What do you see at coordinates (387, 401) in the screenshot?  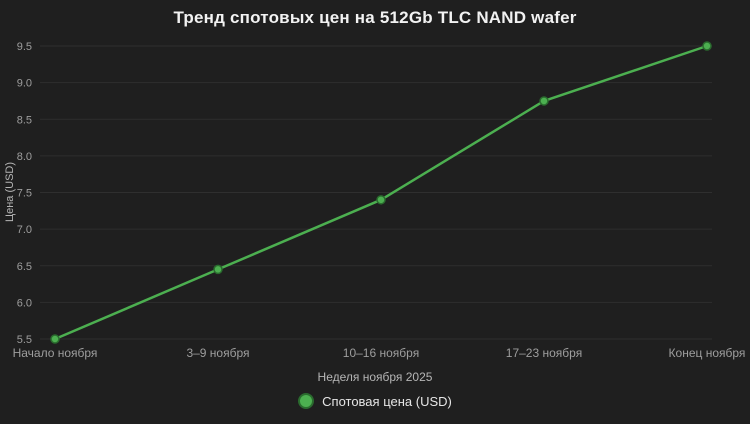 I see `legend-series-label: Спотовая цена (USD)` at bounding box center [387, 401].